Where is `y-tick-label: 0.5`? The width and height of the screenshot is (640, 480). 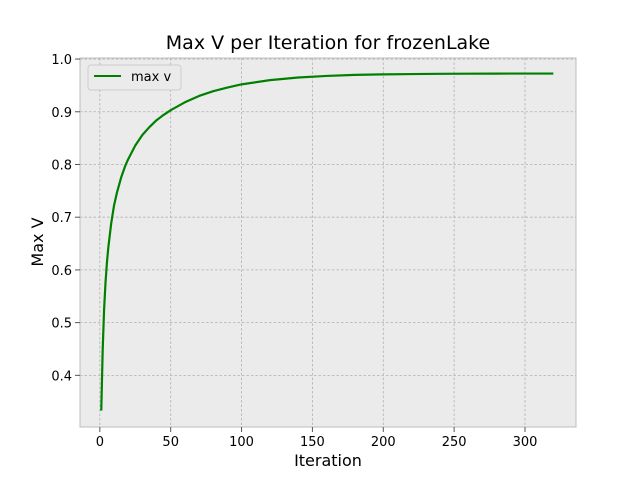 y-tick-label: 0.5 is located at coordinates (61, 324).